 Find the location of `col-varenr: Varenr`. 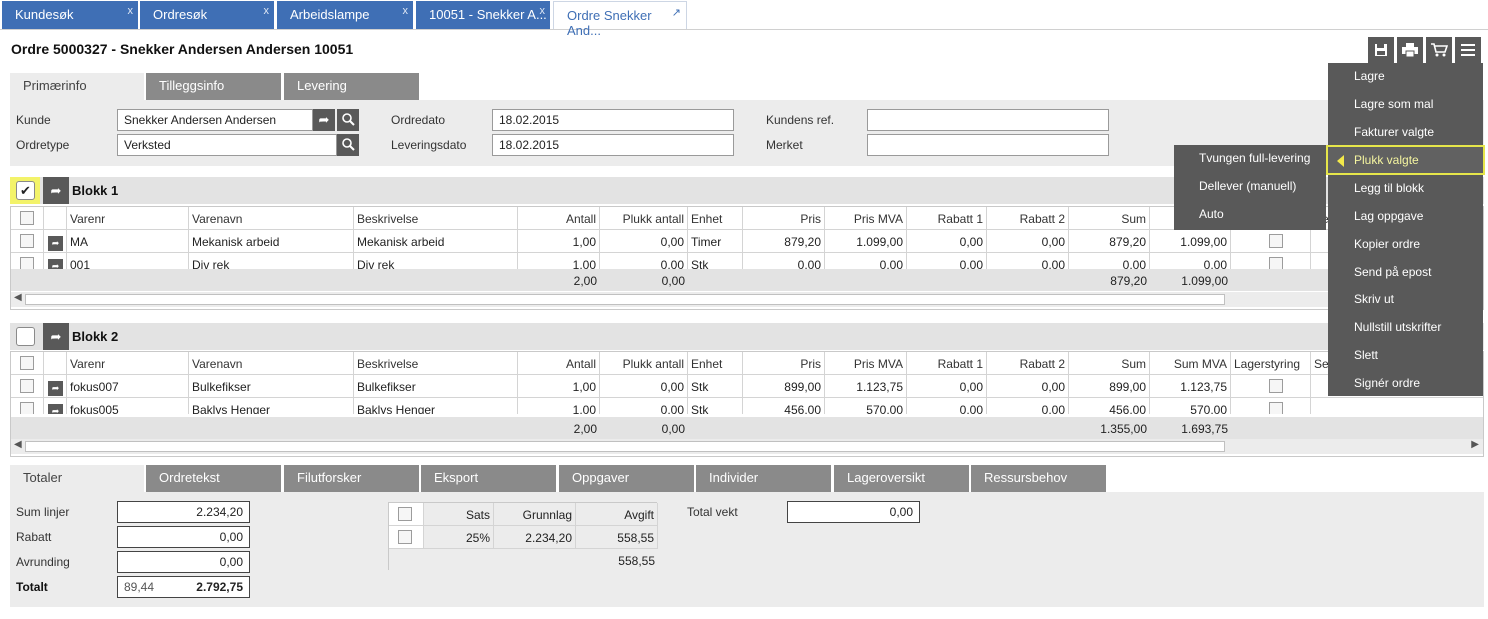

col-varenr: Varenr is located at coordinates (128, 218).